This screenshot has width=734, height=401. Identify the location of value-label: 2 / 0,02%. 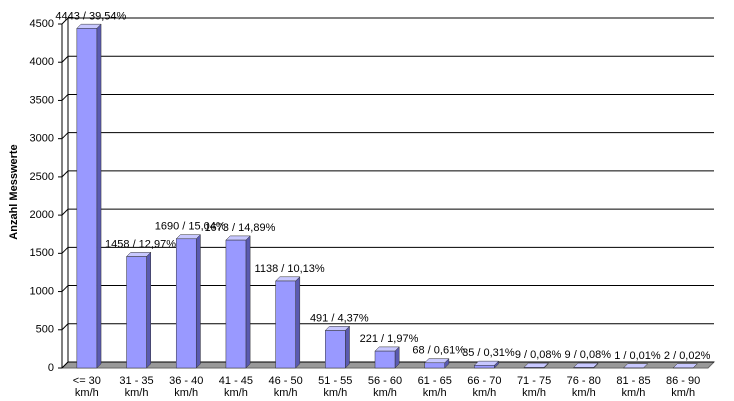
(687, 356).